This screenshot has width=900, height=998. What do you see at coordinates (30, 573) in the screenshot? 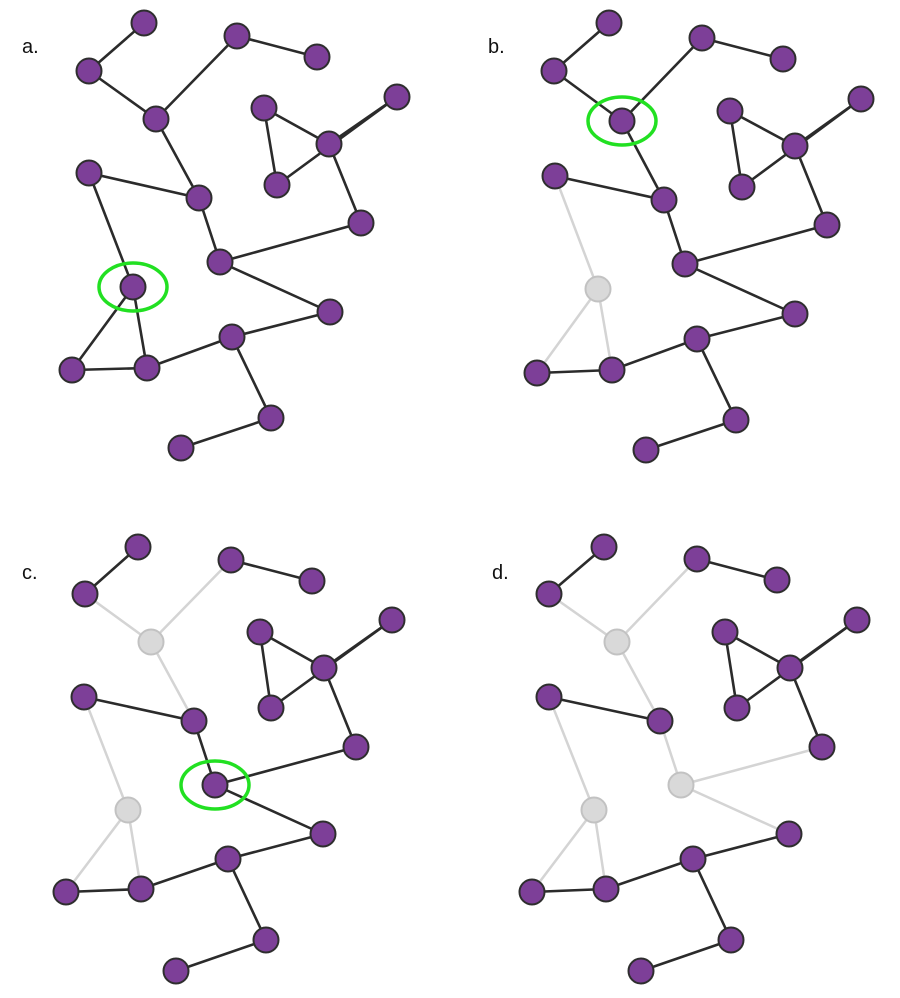
I see `panel-label-c: c.` at bounding box center [30, 573].